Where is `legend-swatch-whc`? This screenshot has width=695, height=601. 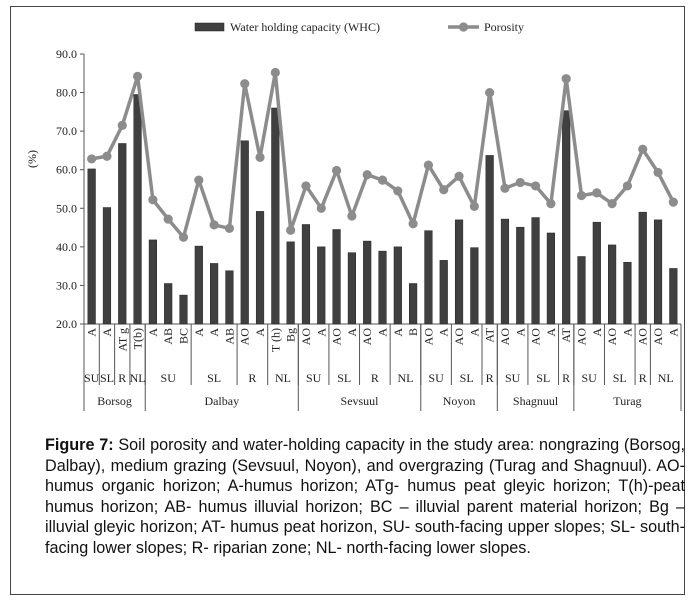
legend-swatch-whc is located at coordinates (209, 27).